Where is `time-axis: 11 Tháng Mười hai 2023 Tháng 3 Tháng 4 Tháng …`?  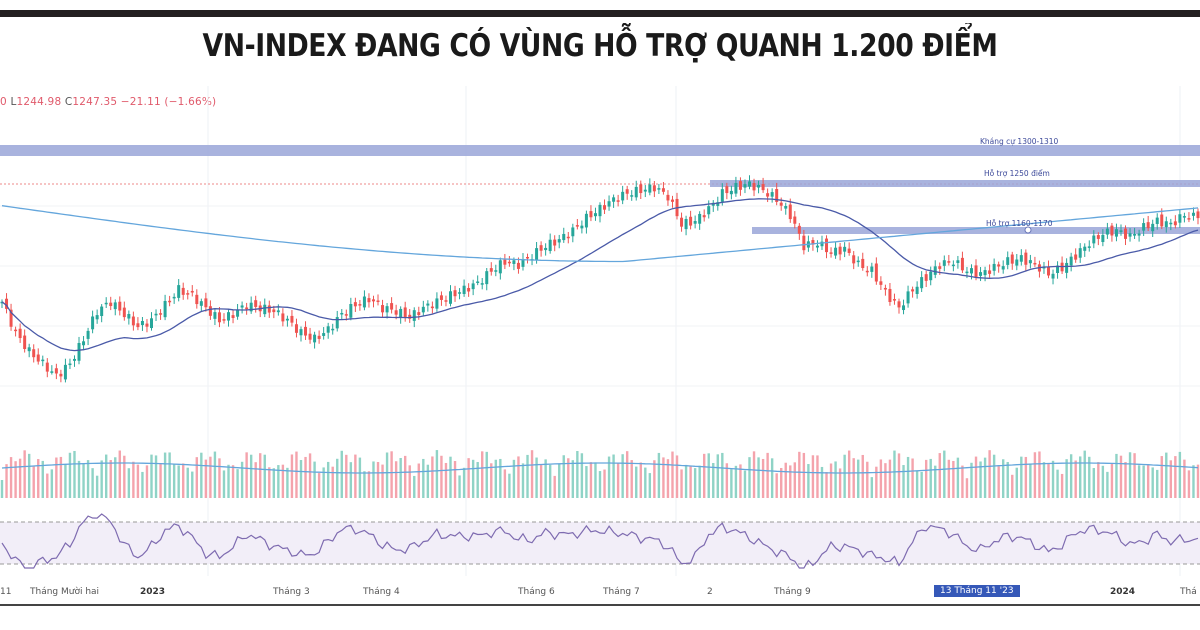
time-axis: 11 Tháng Mười hai 2023 Tháng 3 Tháng 4 Tháng … is located at coordinates (600, 593).